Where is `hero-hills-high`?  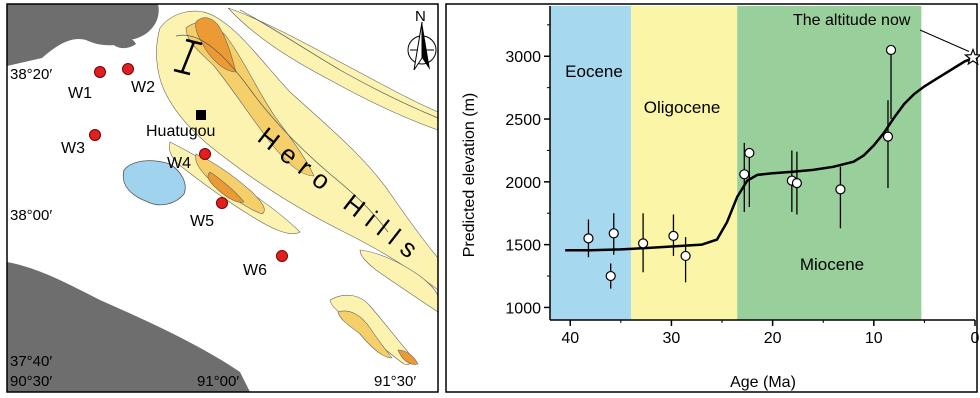
hero-hills-high is located at coordinates (216, 45).